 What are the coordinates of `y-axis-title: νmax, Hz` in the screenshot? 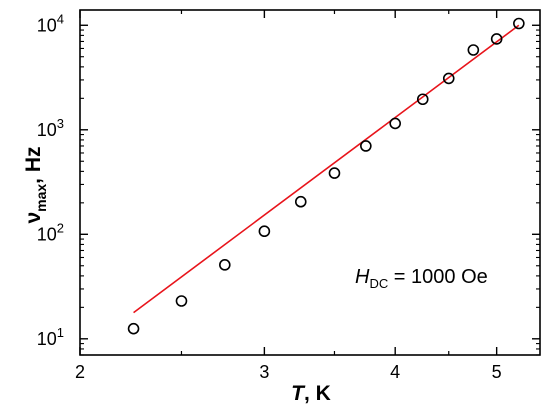 It's located at (35, 184).